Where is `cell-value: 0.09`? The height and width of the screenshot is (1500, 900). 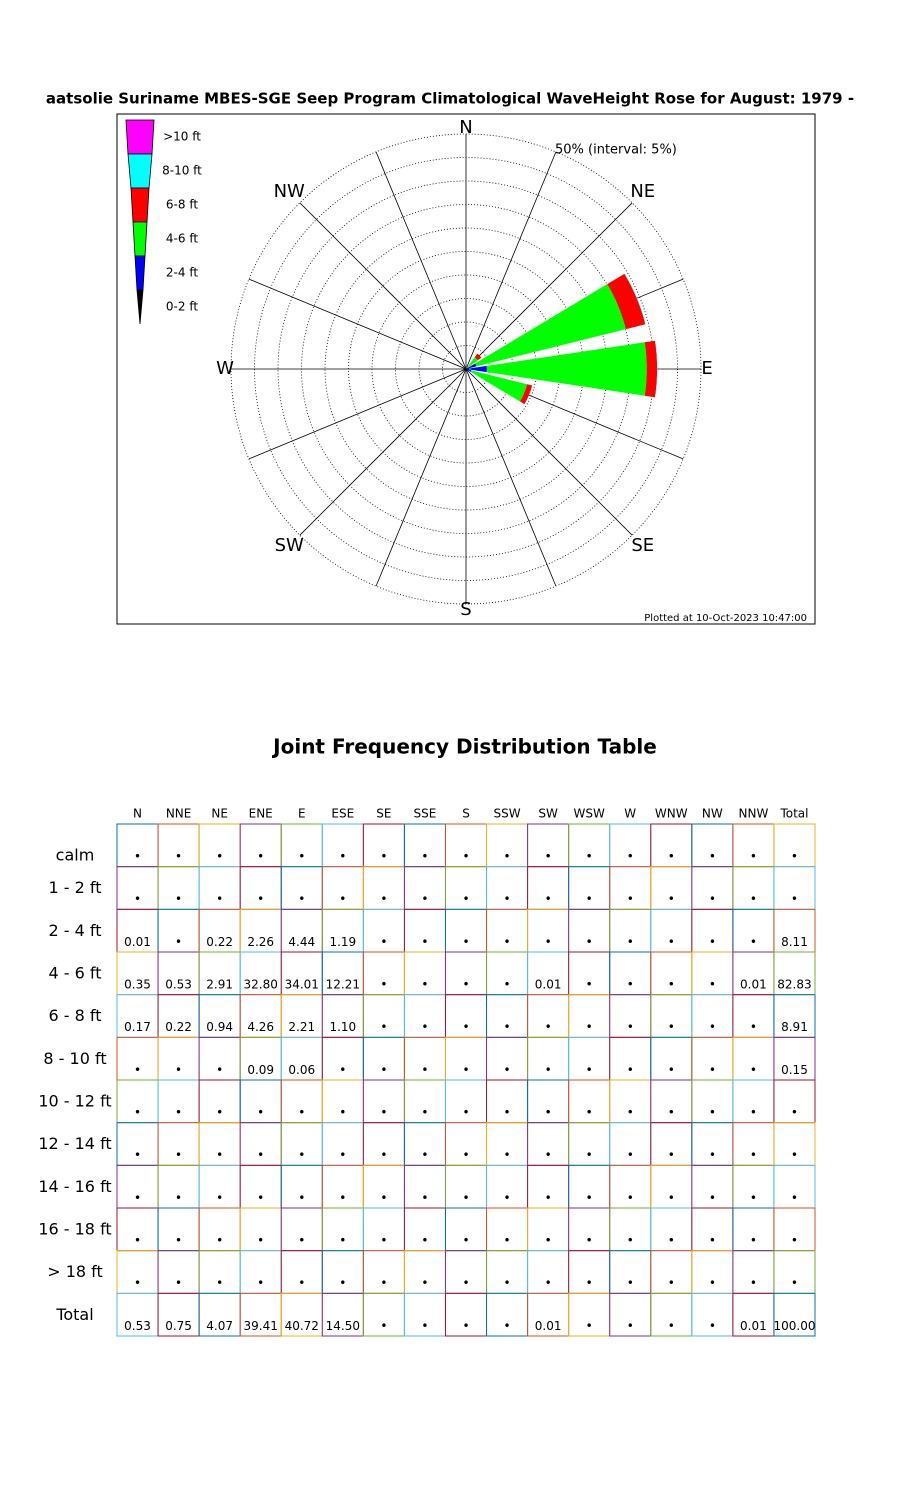
cell-value: 0.09 is located at coordinates (260, 1070).